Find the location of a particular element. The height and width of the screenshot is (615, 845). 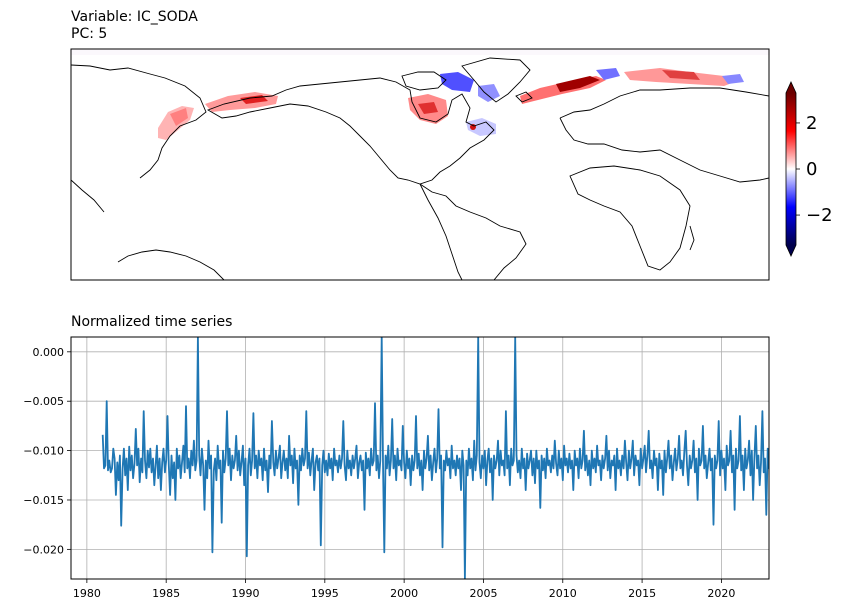

anomaly-gulf-neg is located at coordinates (481, 127).